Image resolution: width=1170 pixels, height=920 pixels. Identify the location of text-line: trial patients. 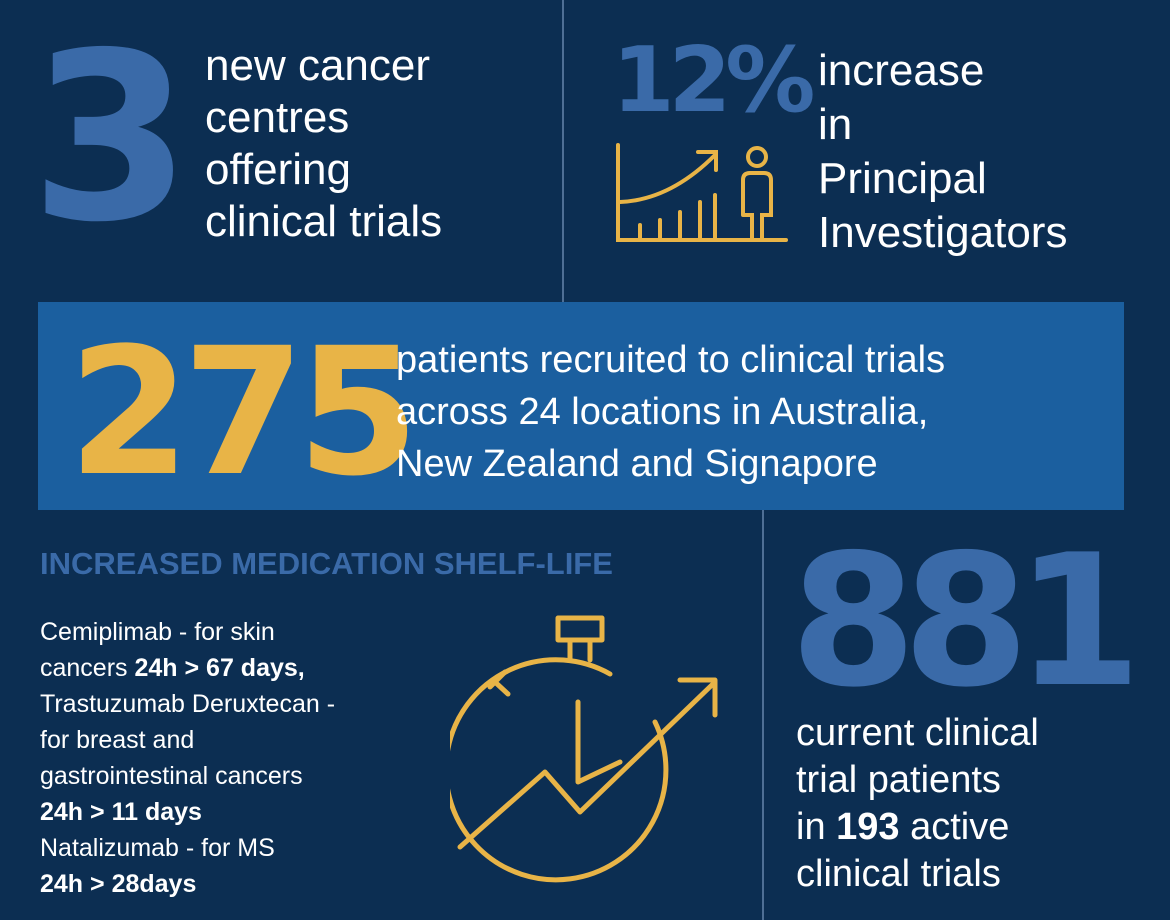
(917, 780).